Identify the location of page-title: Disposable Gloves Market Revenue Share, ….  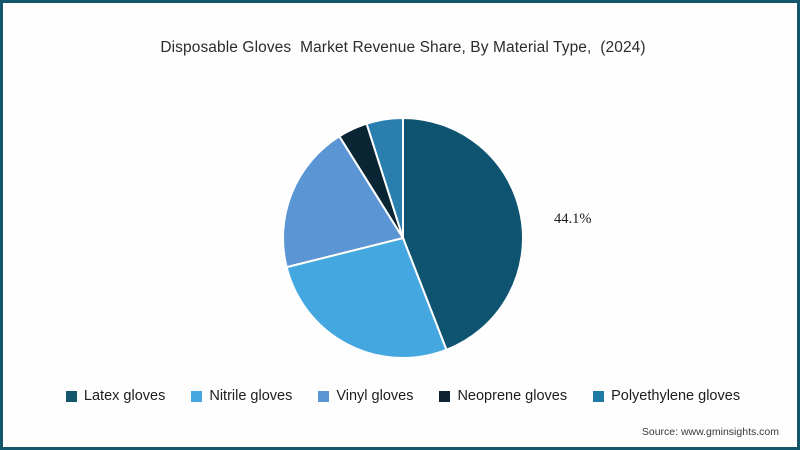
(403, 47).